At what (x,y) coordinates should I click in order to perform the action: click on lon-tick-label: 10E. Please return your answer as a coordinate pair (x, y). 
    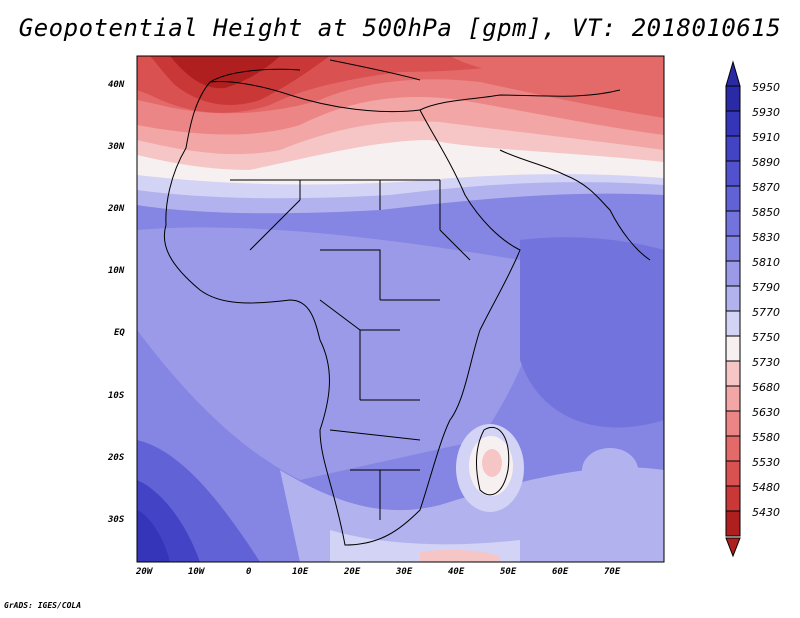
    Looking at the image, I should click on (300, 572).